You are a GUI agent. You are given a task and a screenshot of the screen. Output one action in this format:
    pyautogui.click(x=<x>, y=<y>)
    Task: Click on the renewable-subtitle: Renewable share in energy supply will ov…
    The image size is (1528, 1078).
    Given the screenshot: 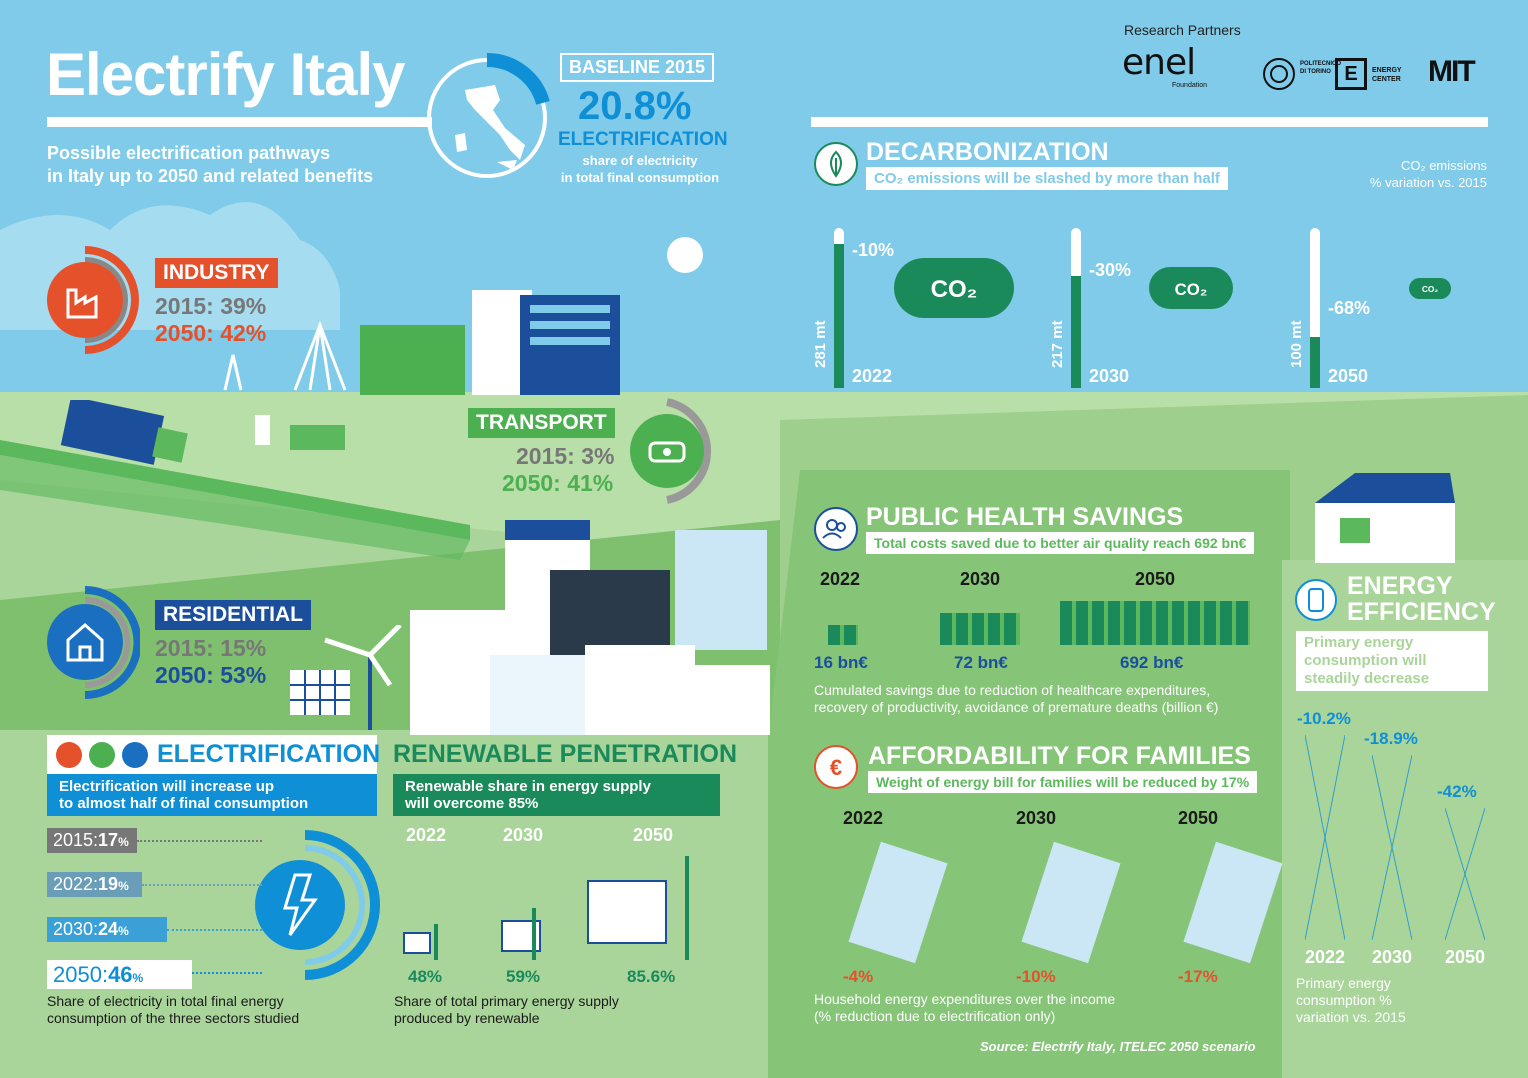 What is the action you would take?
    pyautogui.click(x=556, y=795)
    